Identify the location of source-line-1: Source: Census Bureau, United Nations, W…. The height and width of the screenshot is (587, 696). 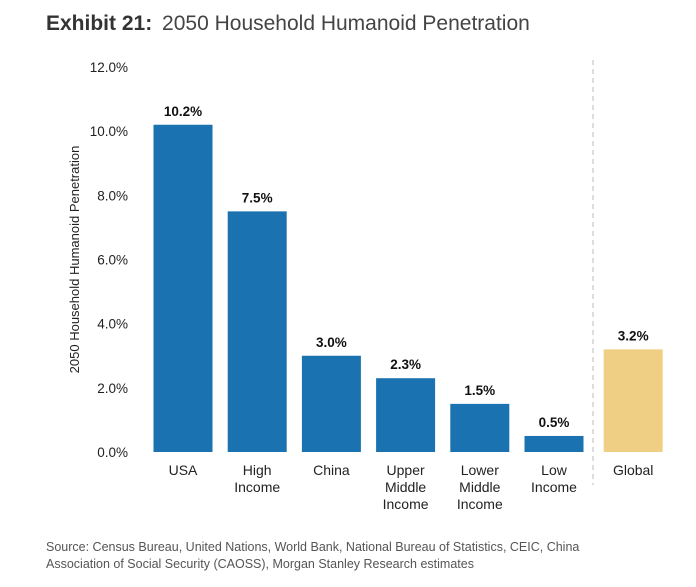
(313, 547).